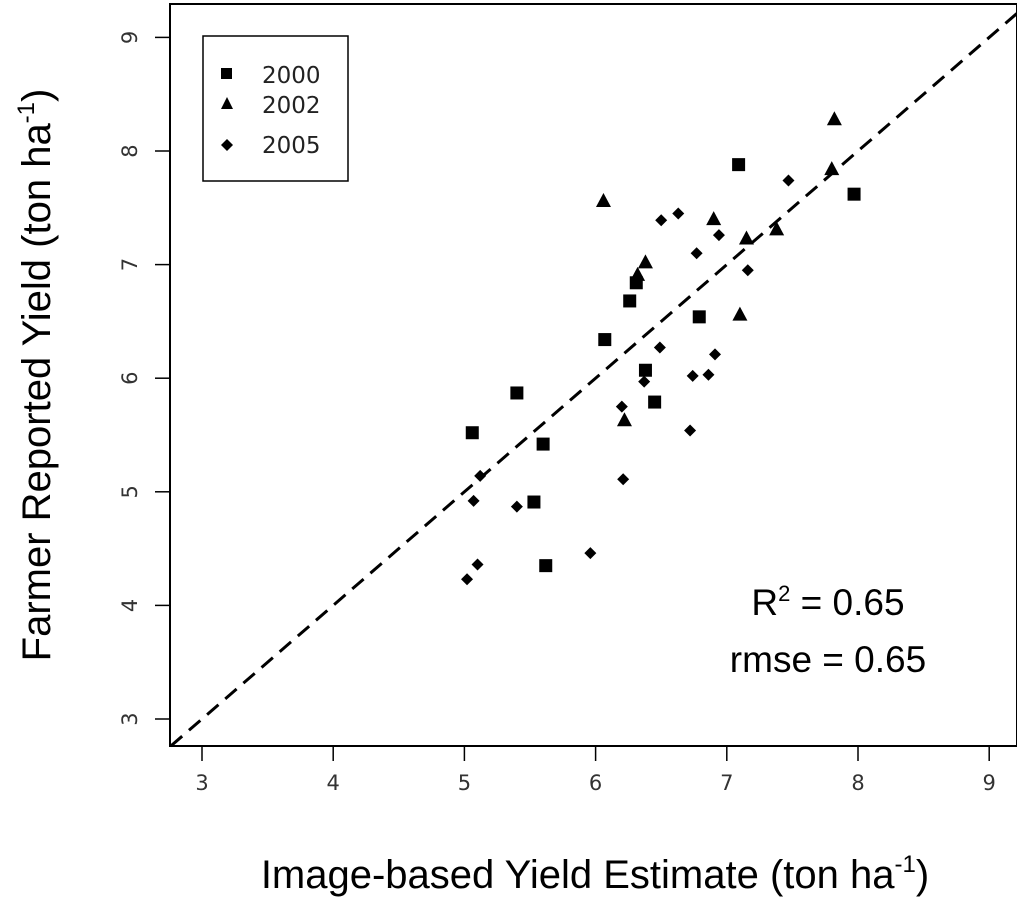  What do you see at coordinates (595, 783) in the screenshot?
I see `x-tick-label-6: 6` at bounding box center [595, 783].